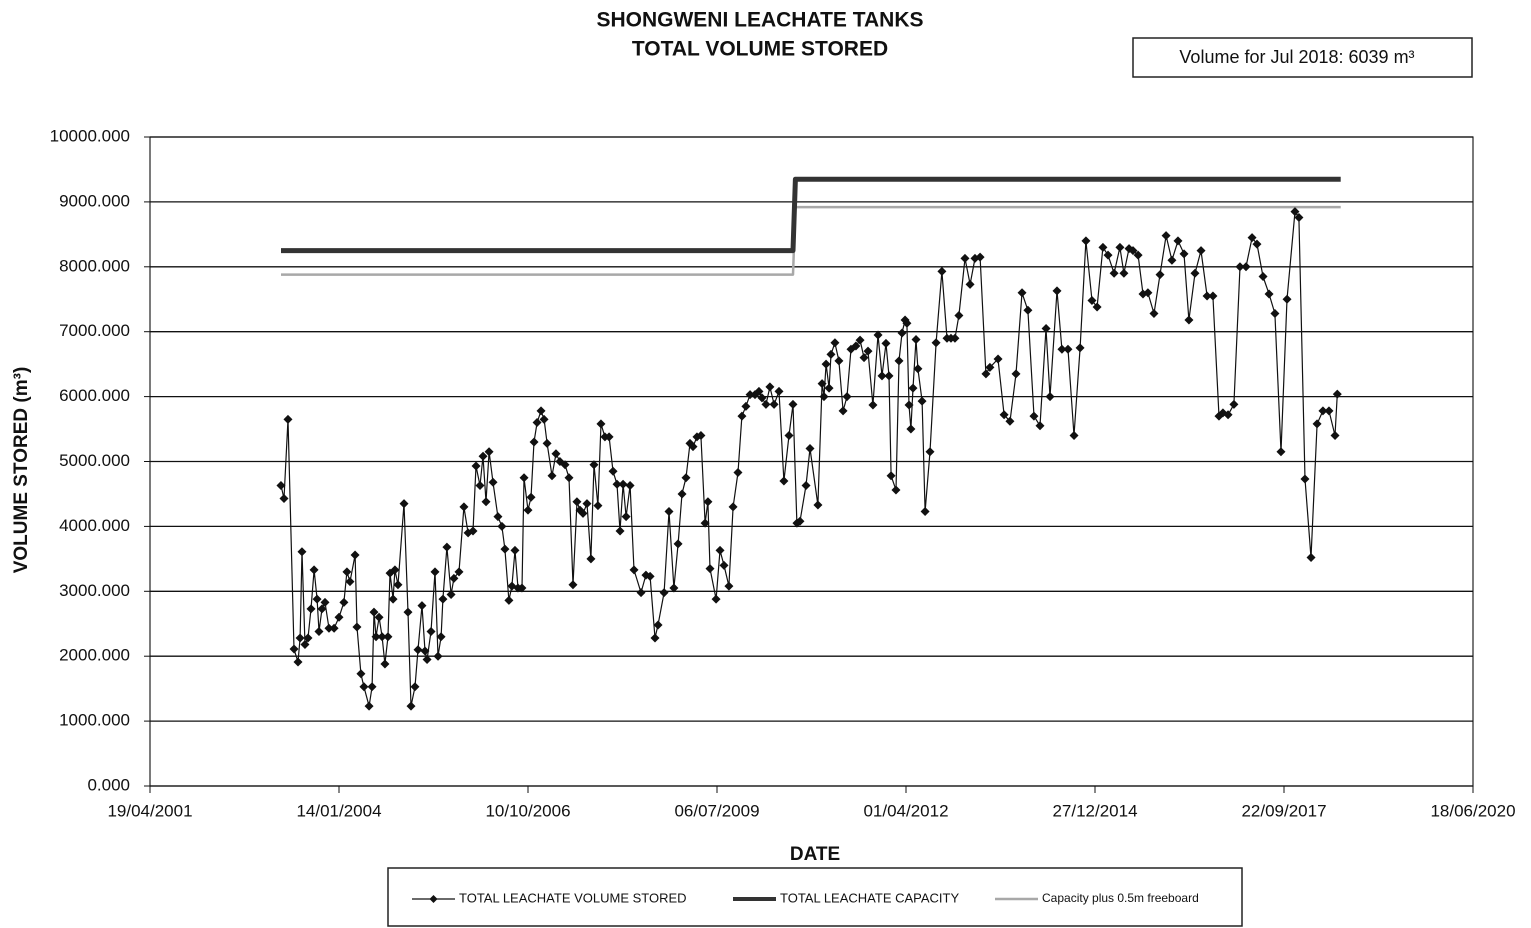  What do you see at coordinates (815, 854) in the screenshot?
I see `x-axis-title: DATE` at bounding box center [815, 854].